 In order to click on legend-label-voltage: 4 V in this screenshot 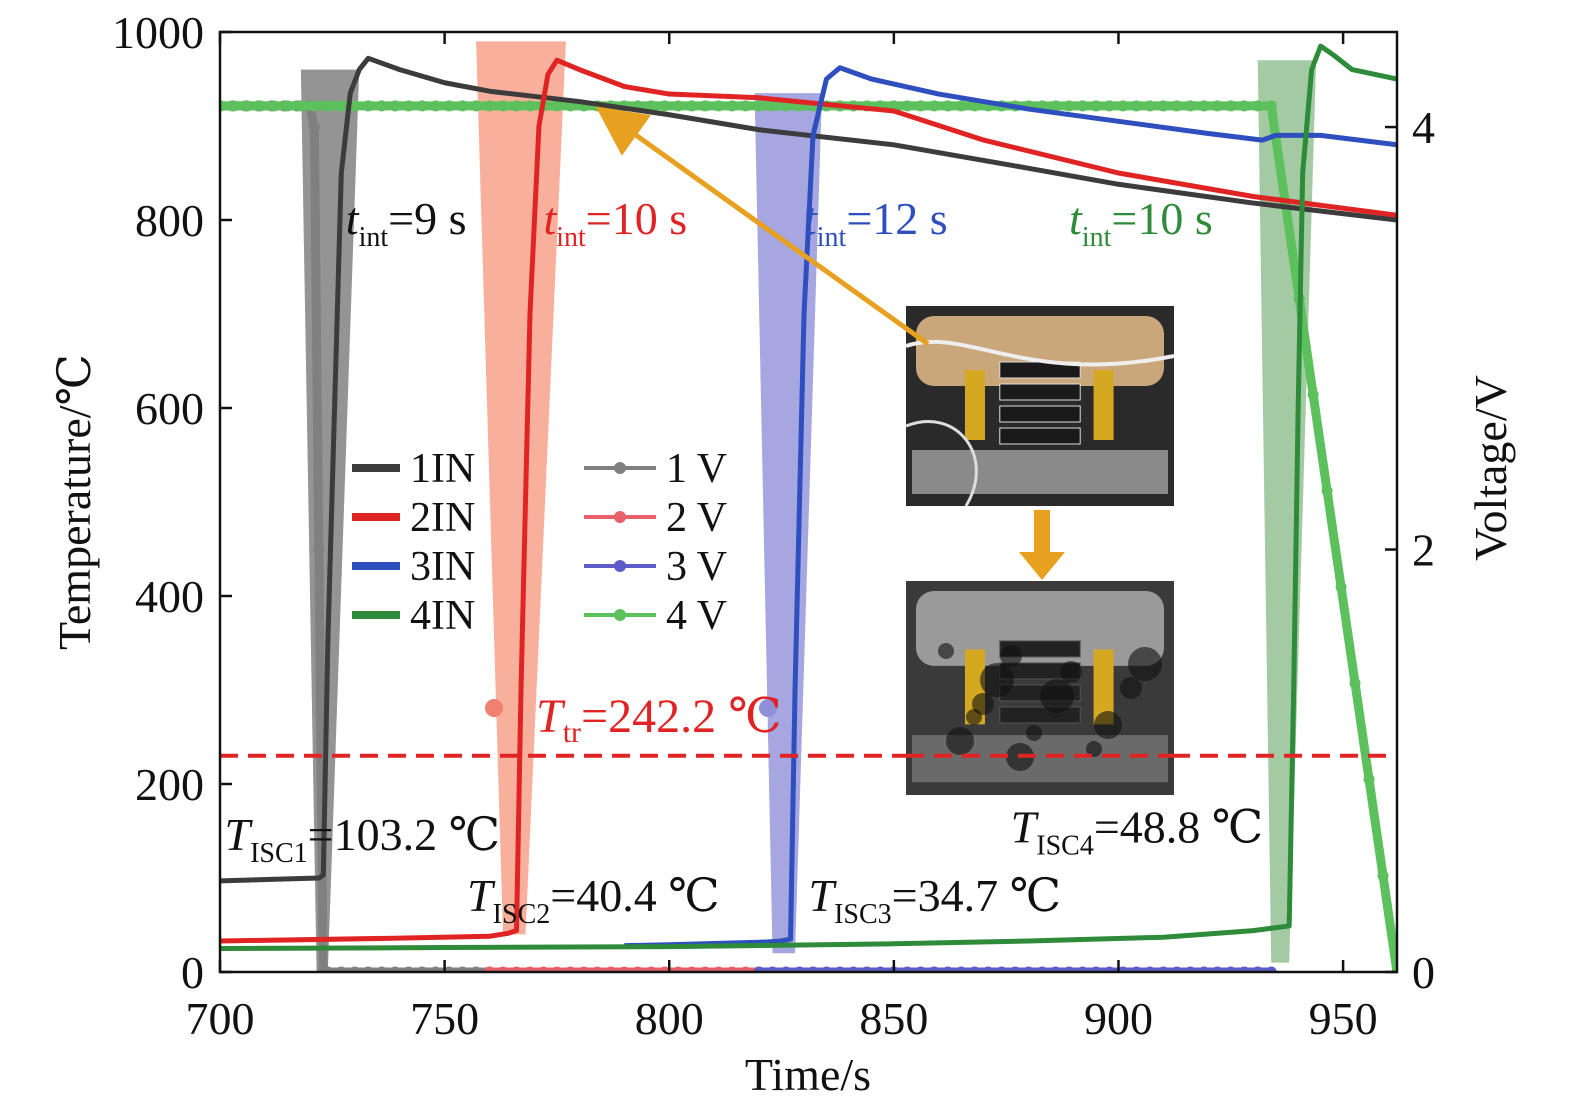, I will do `click(696, 616)`.